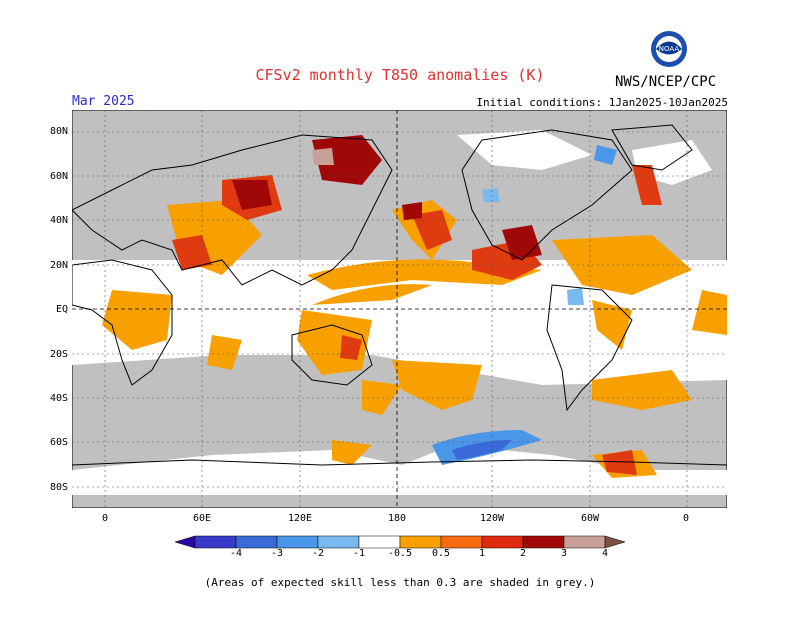  I want to click on north-america-outline, so click(547, 195).